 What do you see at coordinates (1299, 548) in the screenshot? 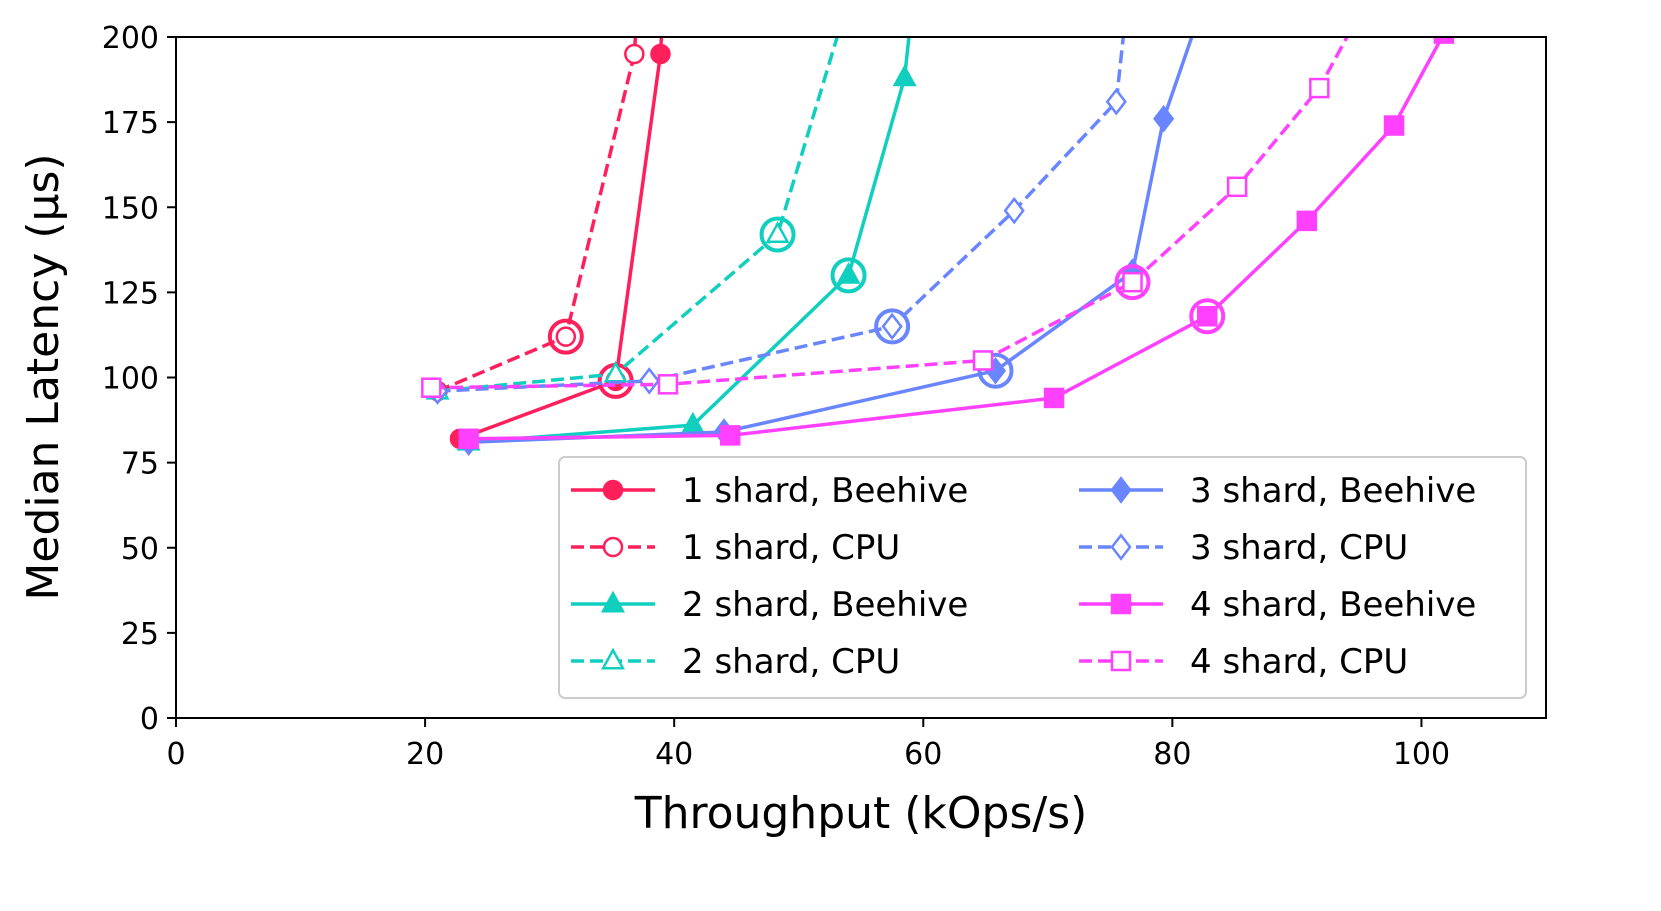
I see `legend-label: 3 shard, CPU` at bounding box center [1299, 548].